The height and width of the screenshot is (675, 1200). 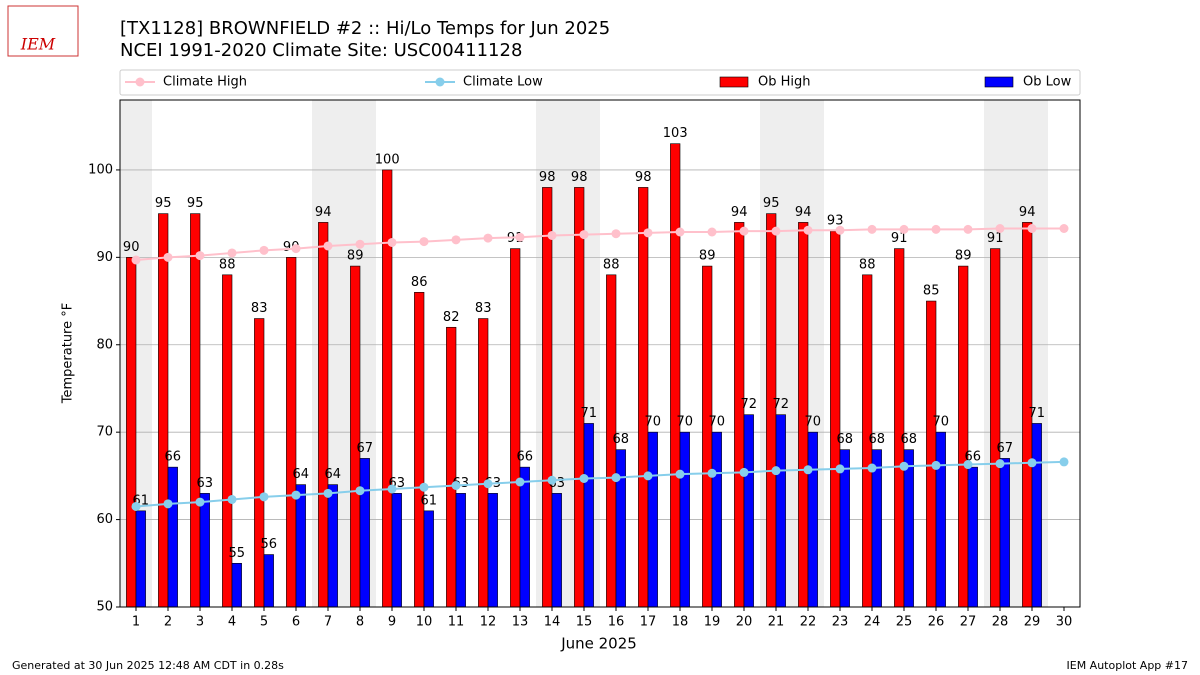 What do you see at coordinates (781, 404) in the screenshot?
I see `bar-label: 72` at bounding box center [781, 404].